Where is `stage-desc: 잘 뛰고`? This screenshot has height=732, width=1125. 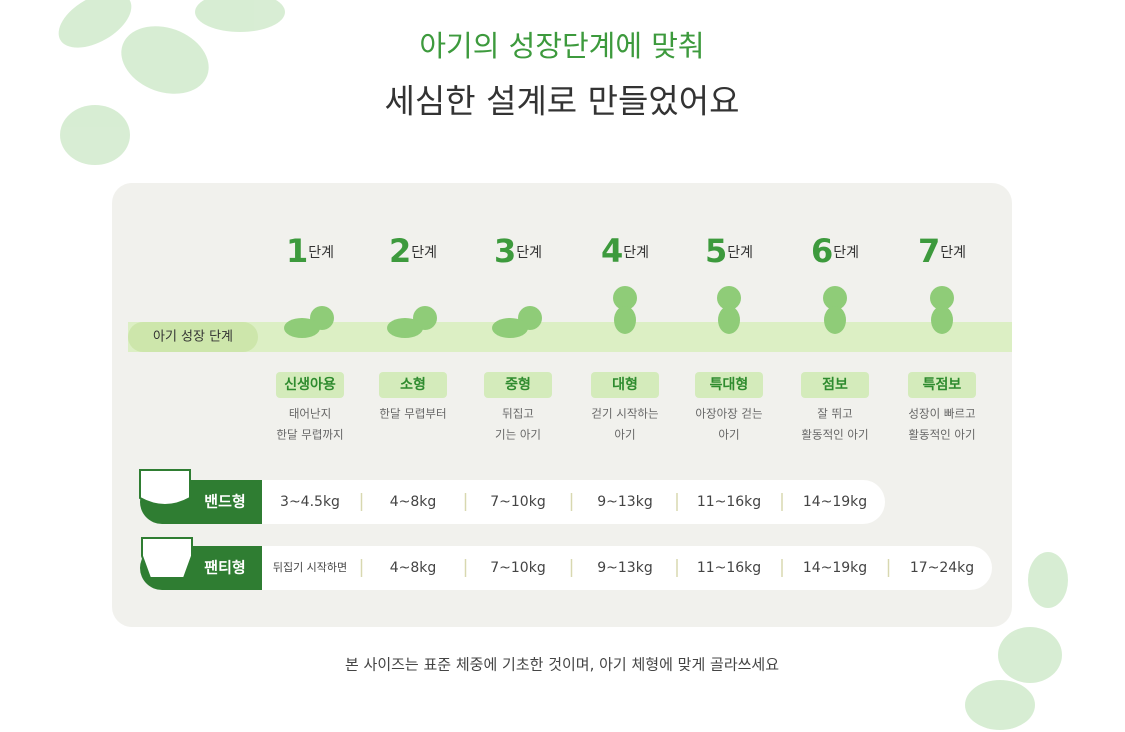 stage-desc: 잘 뛰고 is located at coordinates (834, 414).